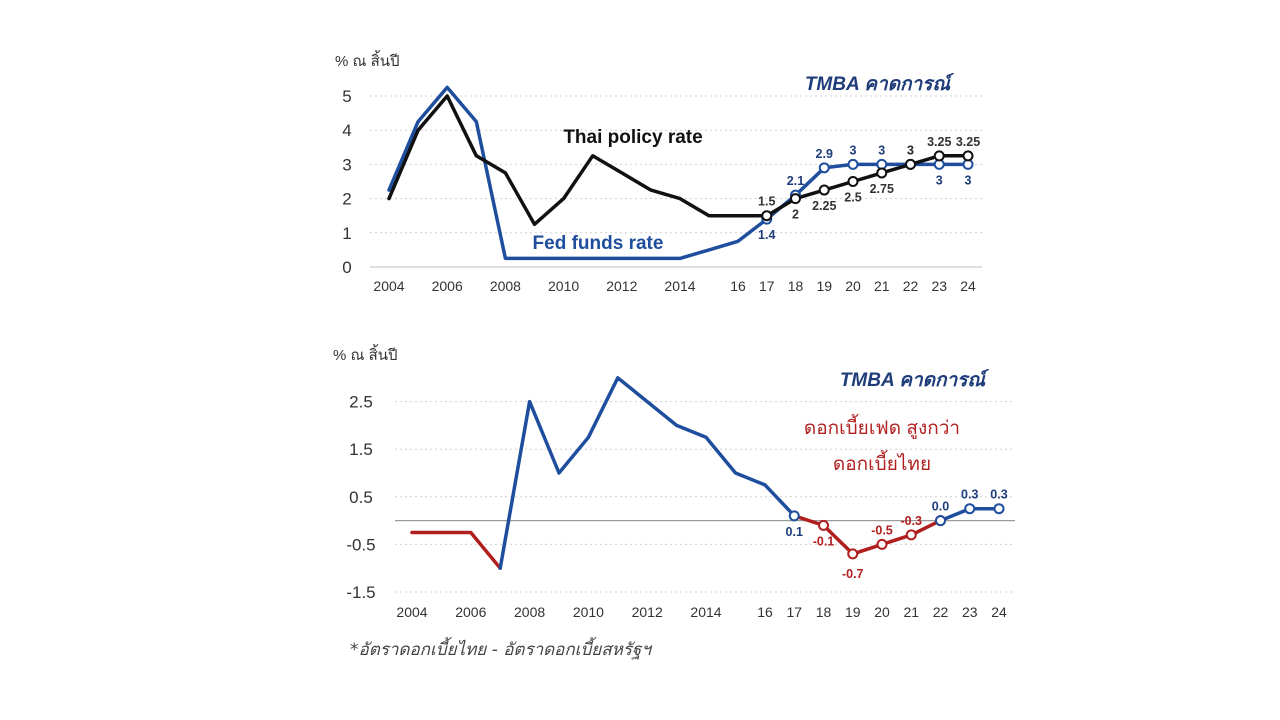 The height and width of the screenshot is (720, 1280). Describe the element at coordinates (361, 402) in the screenshot. I see `y-tick-label: 2.5` at that location.